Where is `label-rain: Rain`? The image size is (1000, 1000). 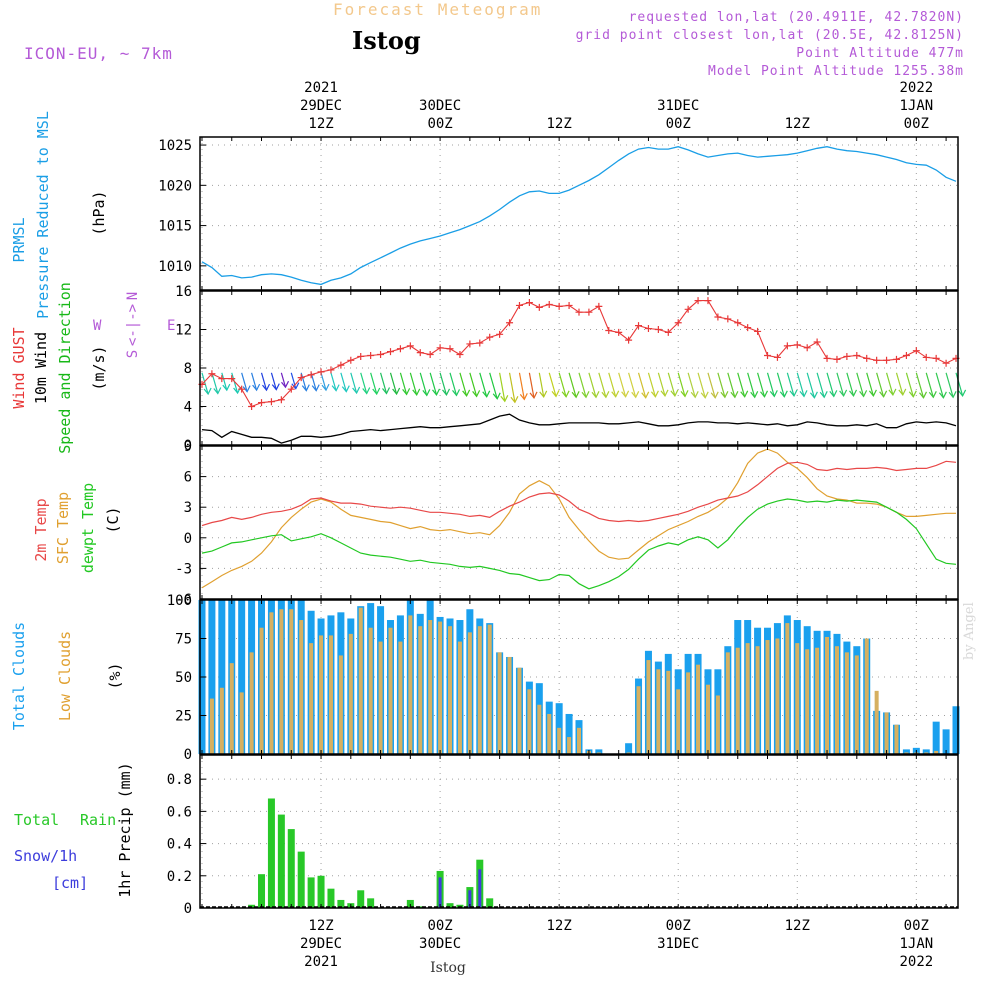 label-rain: Rain is located at coordinates (98, 820).